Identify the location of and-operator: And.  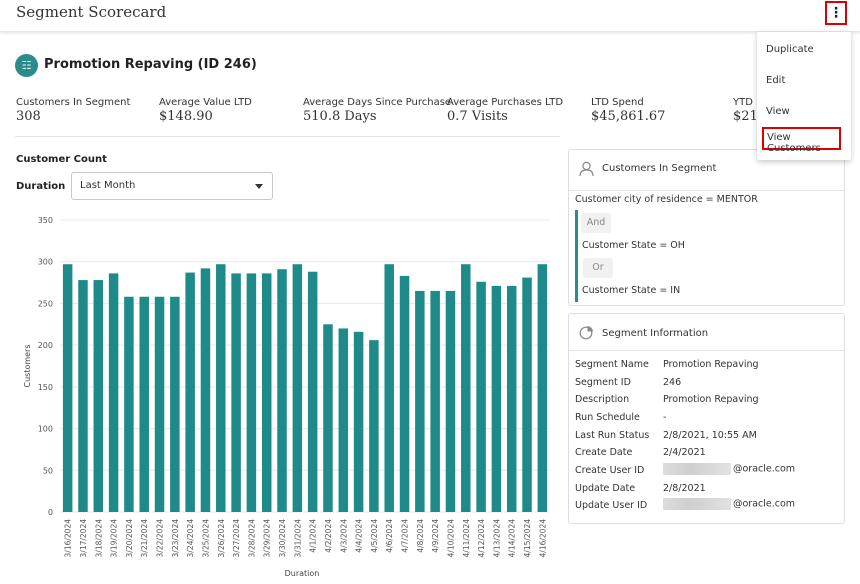
(596, 223).